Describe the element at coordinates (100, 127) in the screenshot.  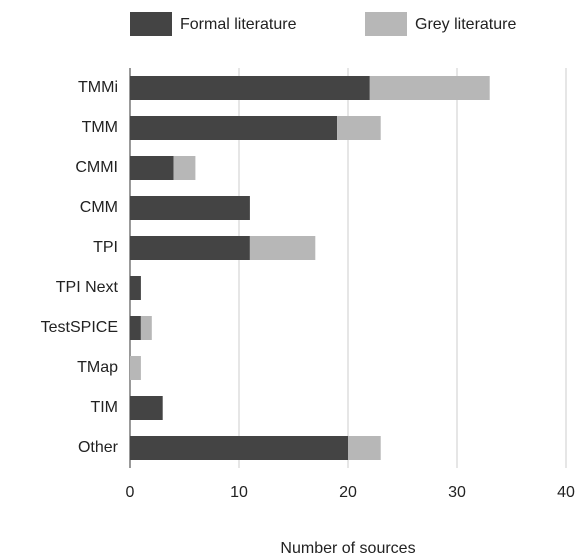
I see `y-tick-label: TMM` at that location.